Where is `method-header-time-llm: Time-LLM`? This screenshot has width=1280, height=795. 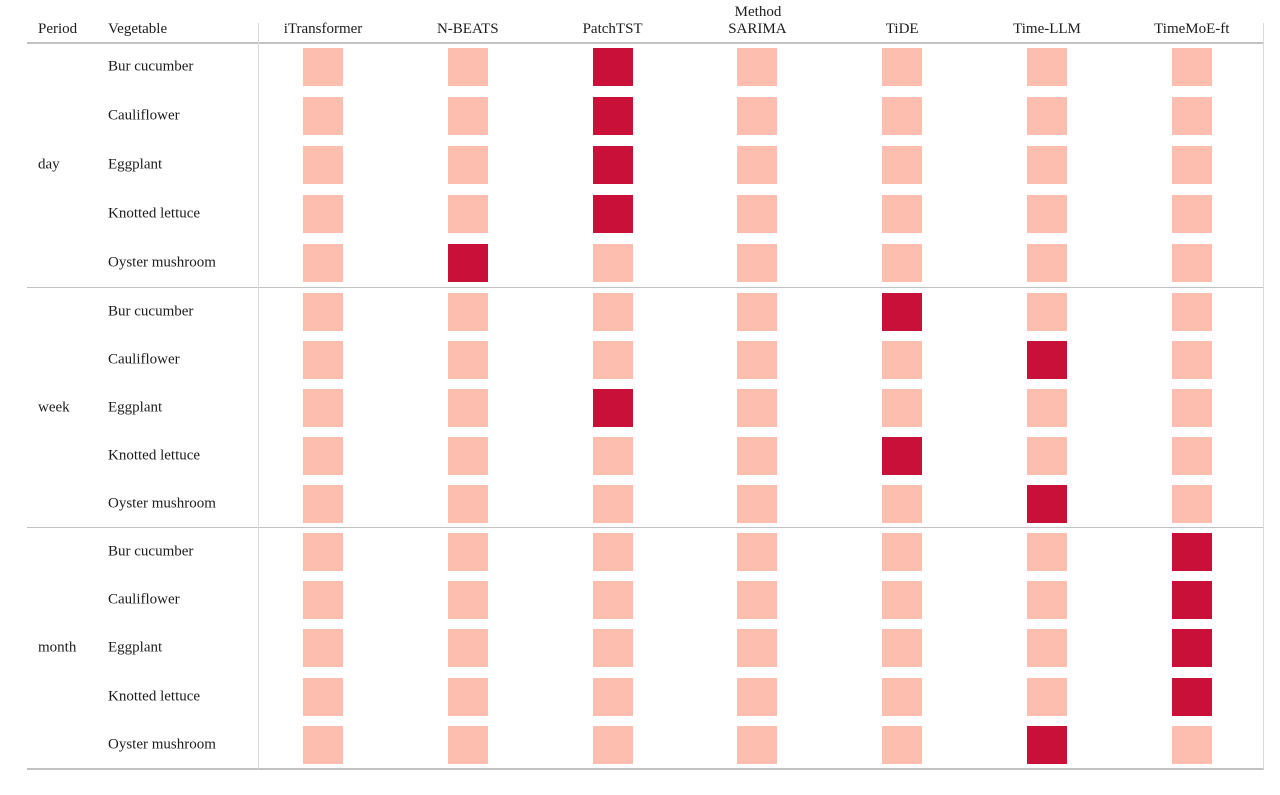
method-header-time-llm: Time-LLM is located at coordinates (1047, 29).